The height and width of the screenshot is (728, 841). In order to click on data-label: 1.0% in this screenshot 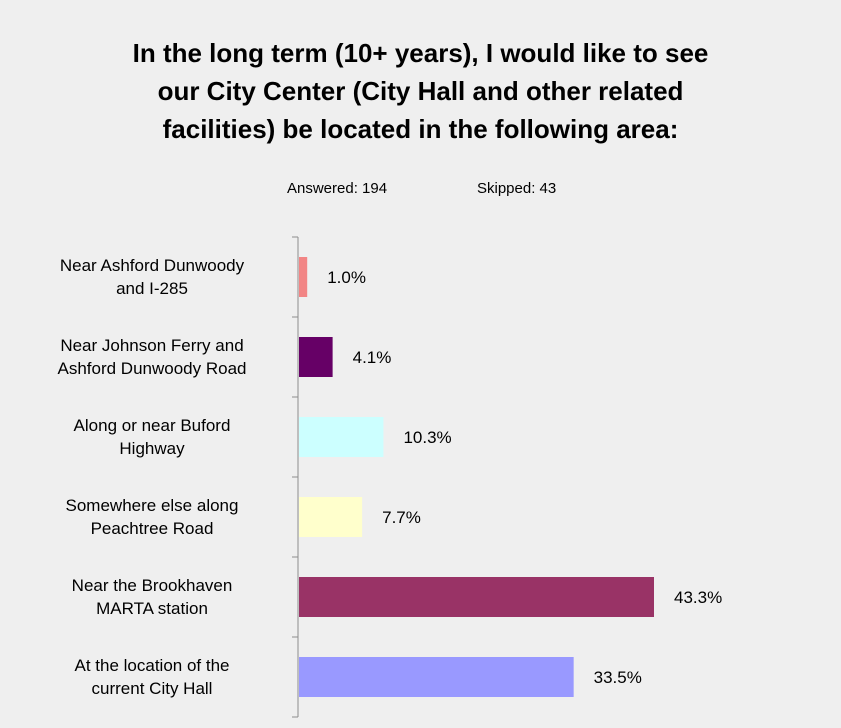, I will do `click(346, 277)`.